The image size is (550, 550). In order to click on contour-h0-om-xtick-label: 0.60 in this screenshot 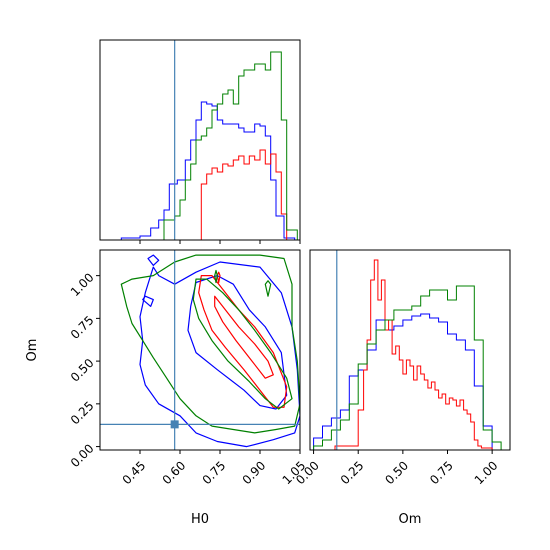, I will do `click(174, 472)`.